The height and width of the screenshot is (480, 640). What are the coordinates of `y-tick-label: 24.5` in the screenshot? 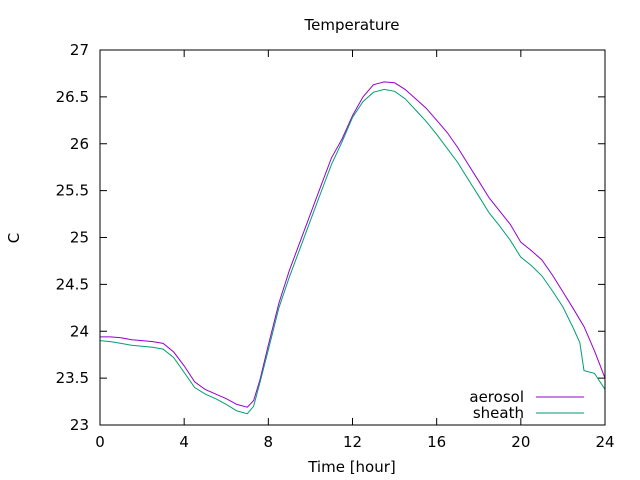 It's located at (72, 284).